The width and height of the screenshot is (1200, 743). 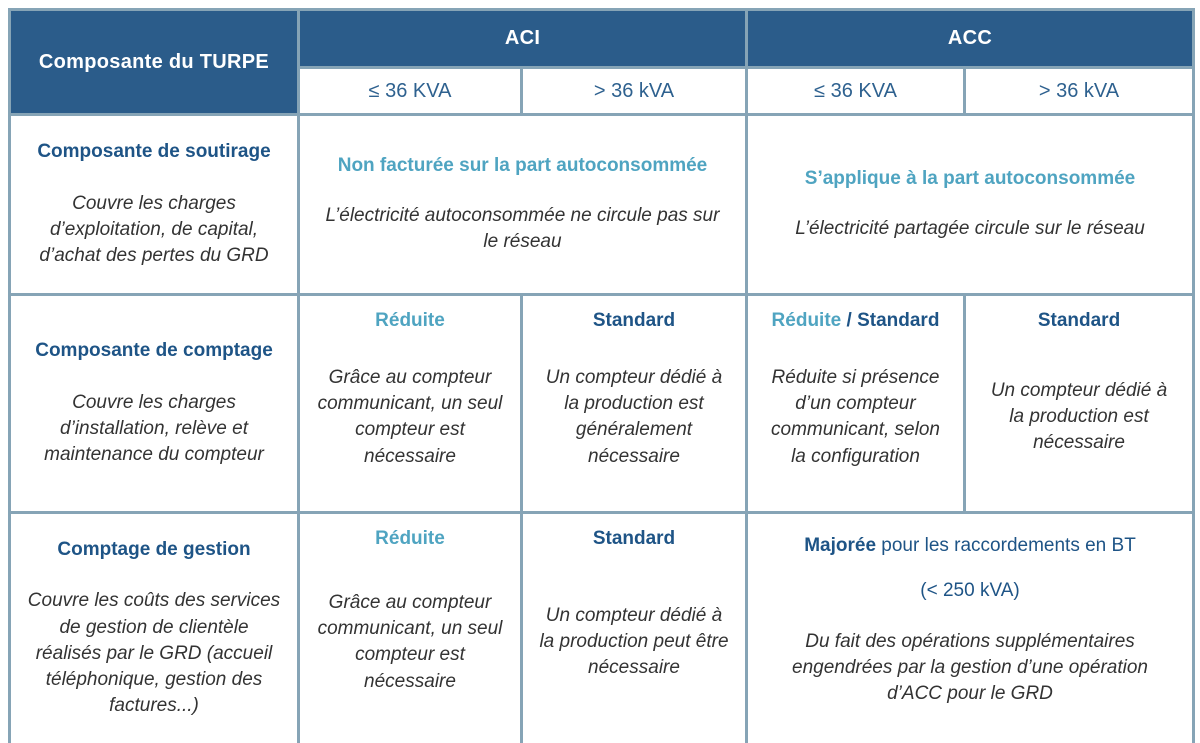 I want to click on row-title: Composante de soutirage, so click(x=154, y=151).